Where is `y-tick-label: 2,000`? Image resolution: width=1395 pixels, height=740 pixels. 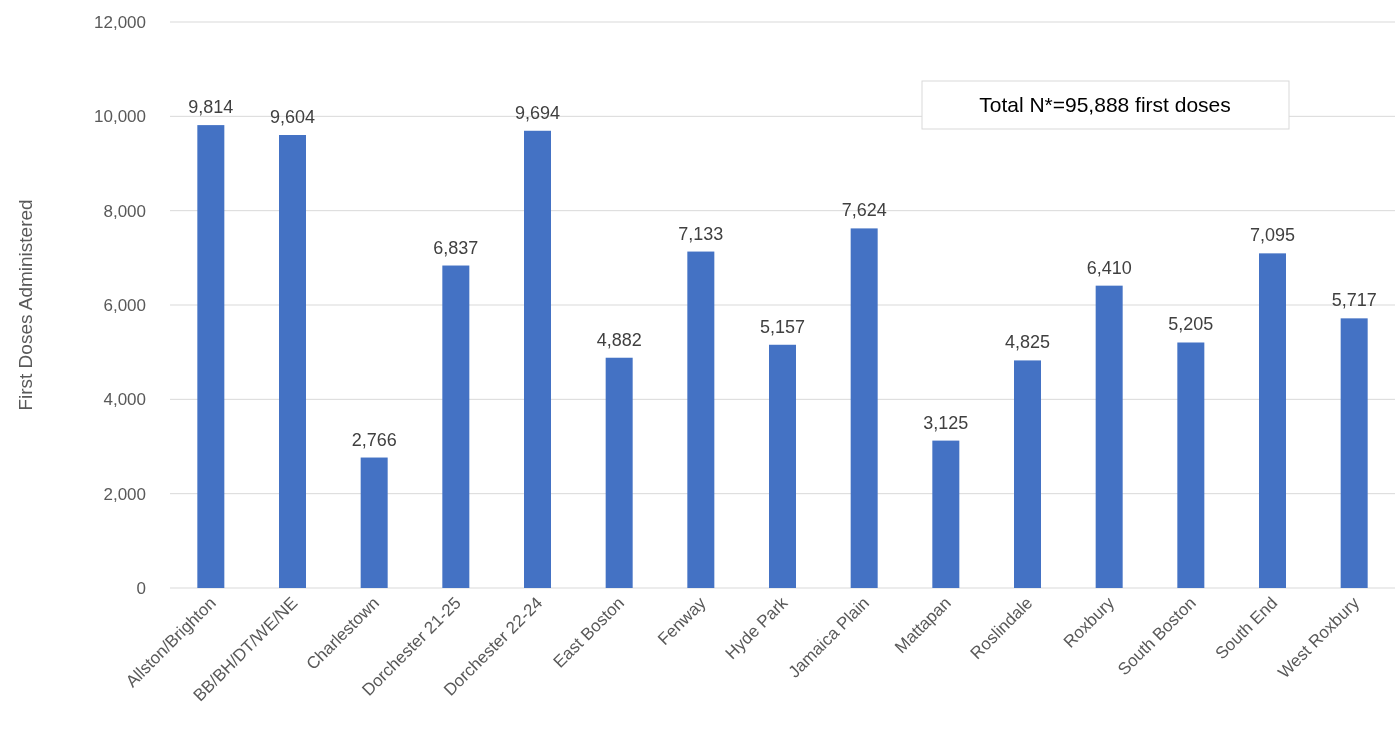 y-tick-label: 2,000 is located at coordinates (124, 494).